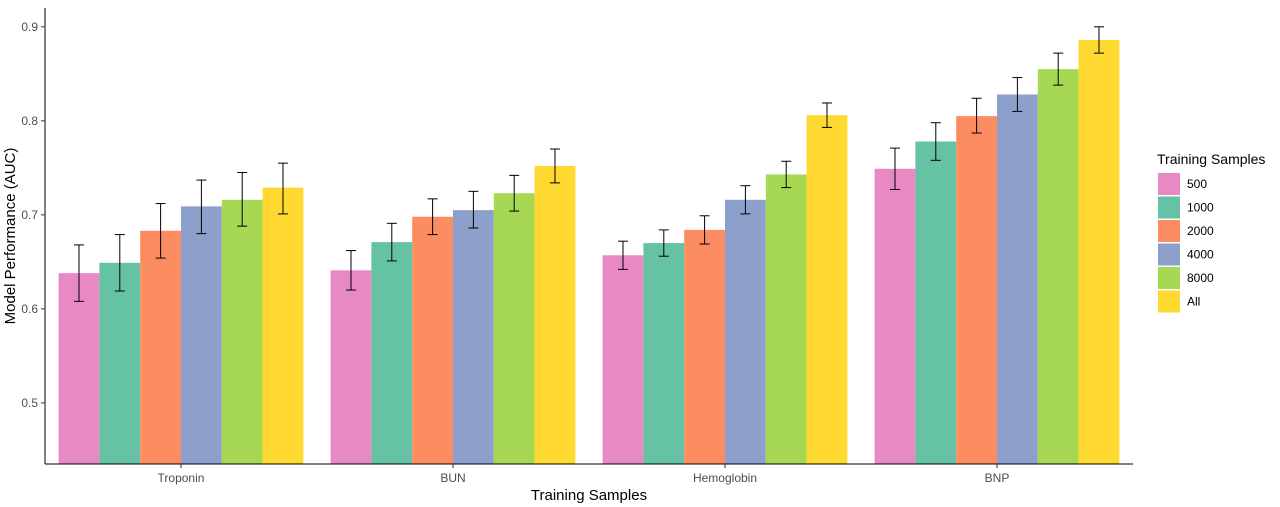 The width and height of the screenshot is (1280, 507). What do you see at coordinates (584, 474) in the screenshot?
I see `x-ticks-layer: Troponin BUN Hemoglobin BNP` at bounding box center [584, 474].